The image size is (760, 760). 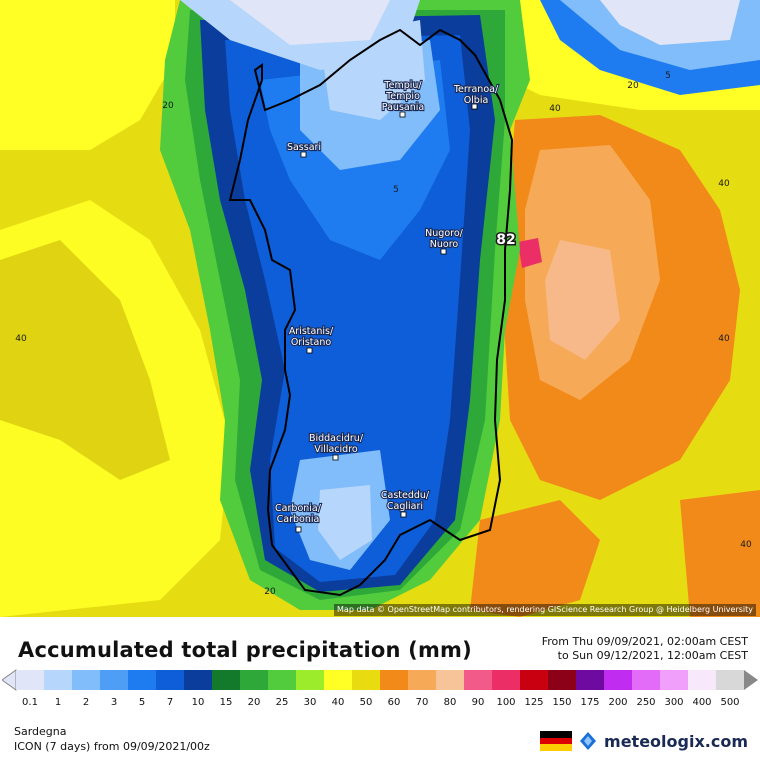 What do you see at coordinates (310, 702) in the screenshot?
I see `scale-tick-label: 30` at bounding box center [310, 702].